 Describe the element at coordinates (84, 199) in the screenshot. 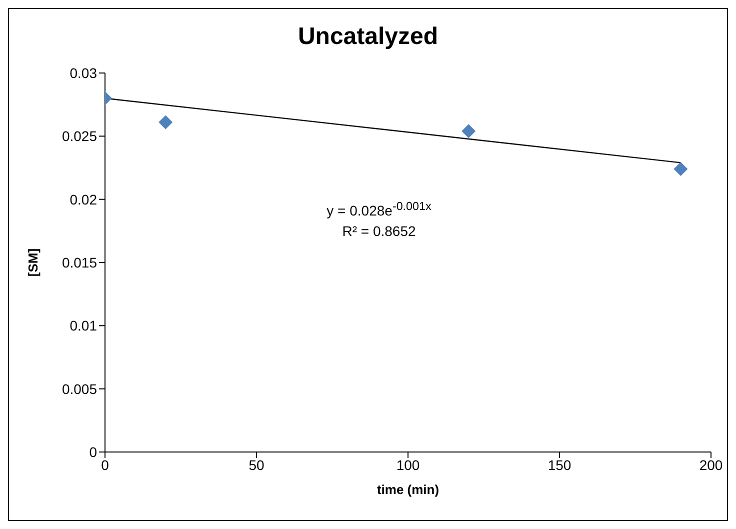

I see `y-tick-label: 0.02` at that location.